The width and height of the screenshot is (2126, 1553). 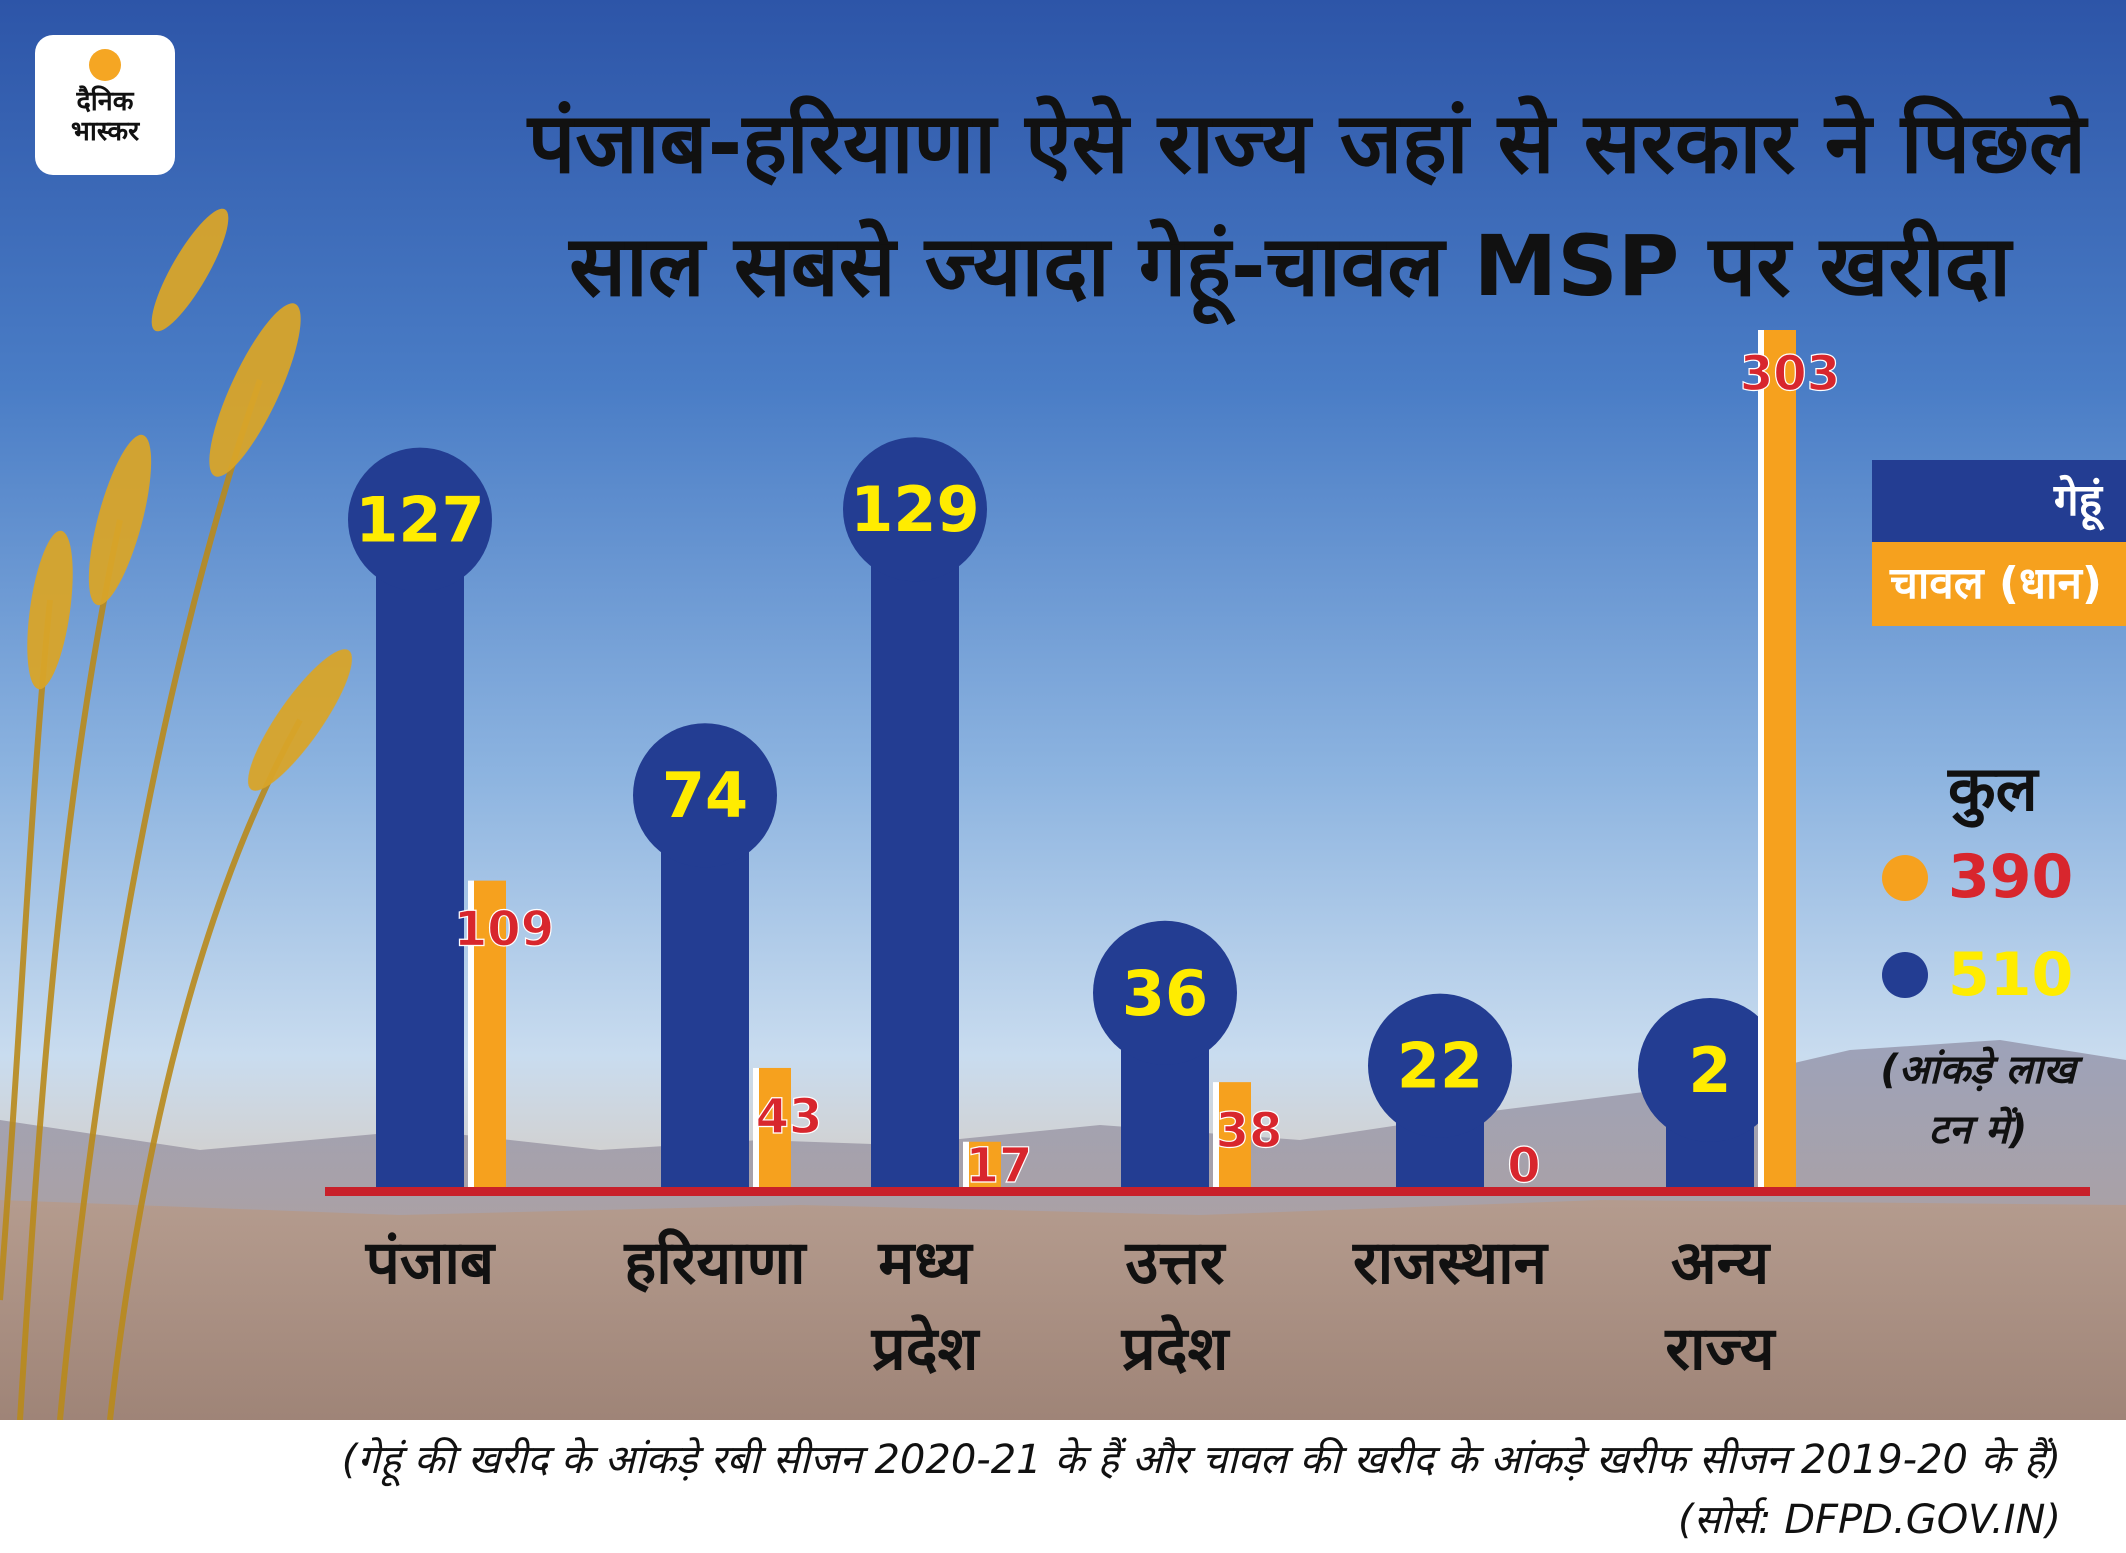 I want to click on sun-icon, so click(x=105, y=65).